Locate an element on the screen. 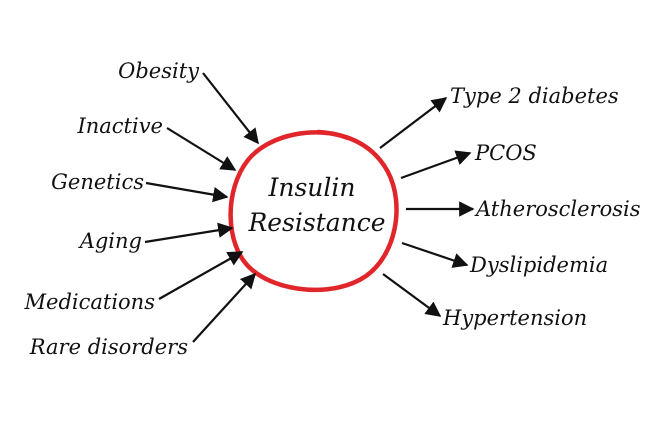 The width and height of the screenshot is (660, 425). effect-label-dyslipidemia: Dyslipidemia is located at coordinates (538, 265).